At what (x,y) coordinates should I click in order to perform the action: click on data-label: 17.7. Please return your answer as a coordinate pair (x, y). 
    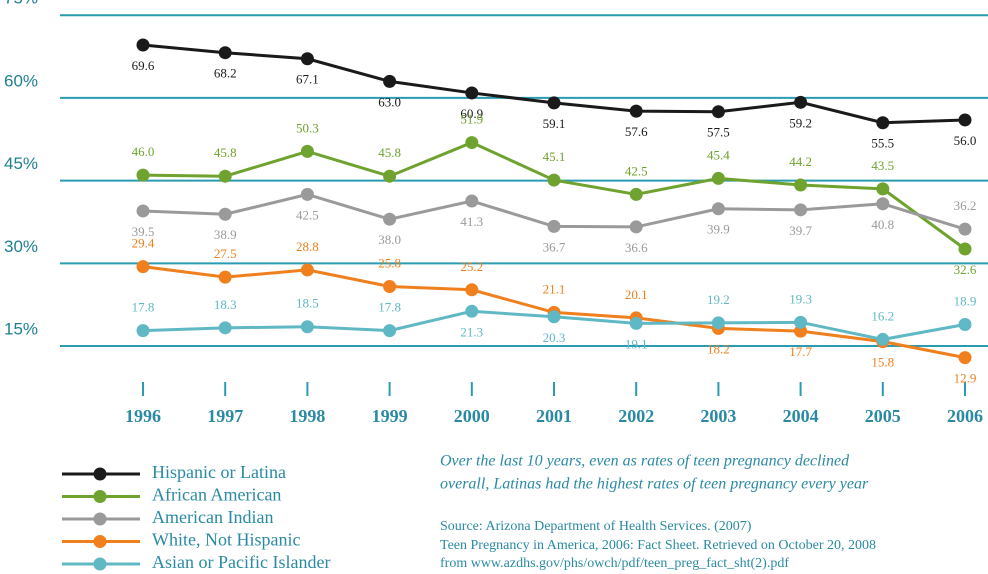
    Looking at the image, I should click on (800, 351).